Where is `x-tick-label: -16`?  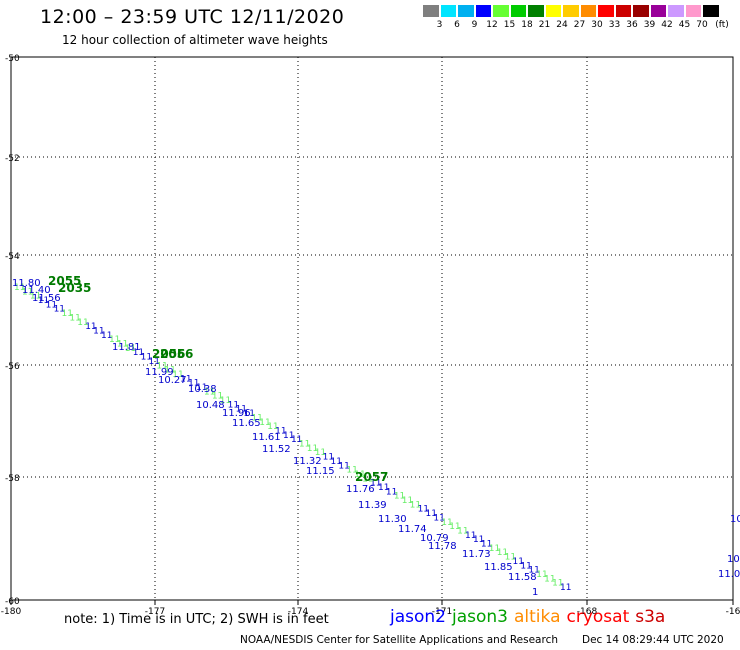 x-tick-label: -16 is located at coordinates (733, 612).